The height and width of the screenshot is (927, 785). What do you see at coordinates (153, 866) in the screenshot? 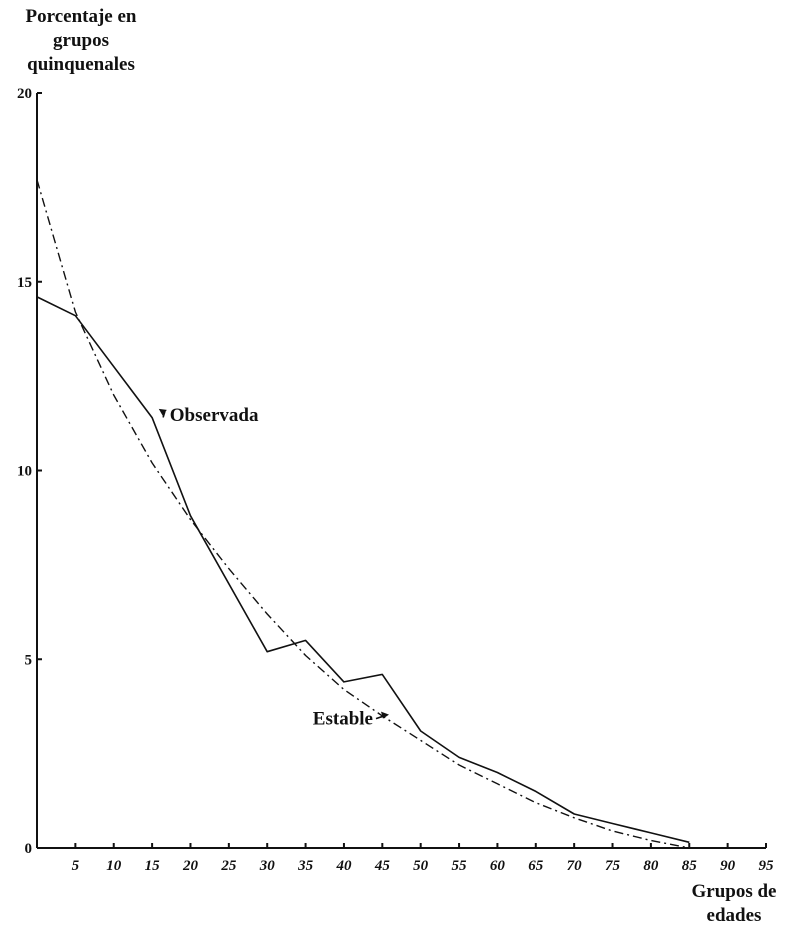
I see `x-tick-label: 15` at bounding box center [153, 866].